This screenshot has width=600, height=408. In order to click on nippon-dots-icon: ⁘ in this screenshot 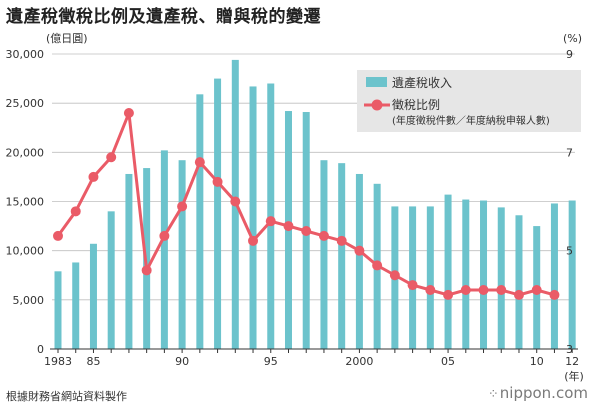, I will do `click(493, 394)`.